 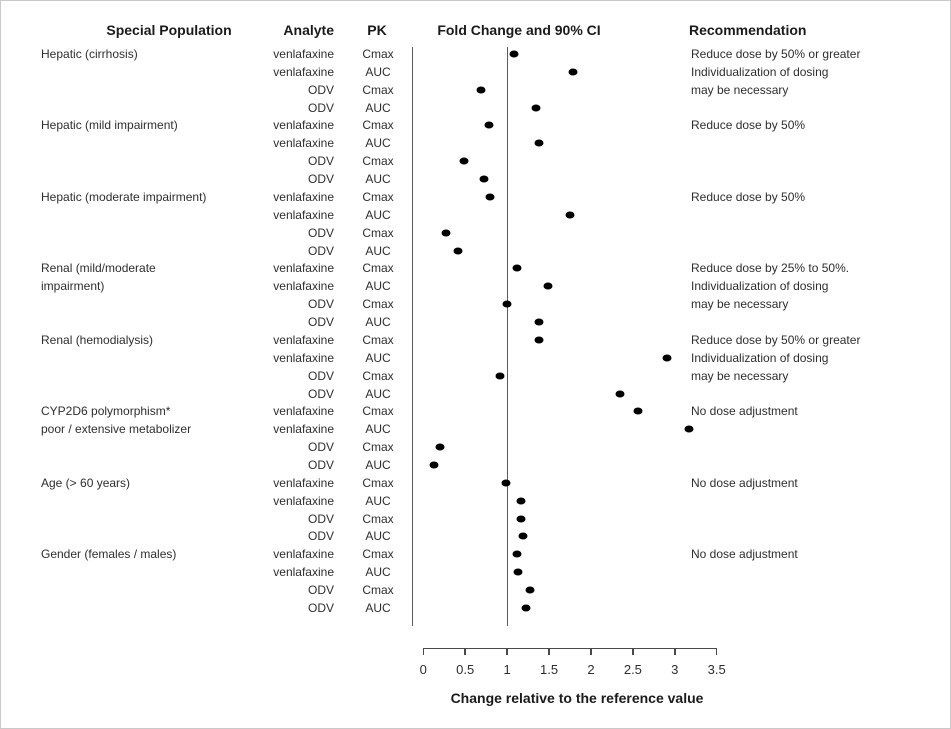 What do you see at coordinates (770, 268) in the screenshot?
I see `recommendation-text: Reduce dose by 25% to 50%.` at bounding box center [770, 268].